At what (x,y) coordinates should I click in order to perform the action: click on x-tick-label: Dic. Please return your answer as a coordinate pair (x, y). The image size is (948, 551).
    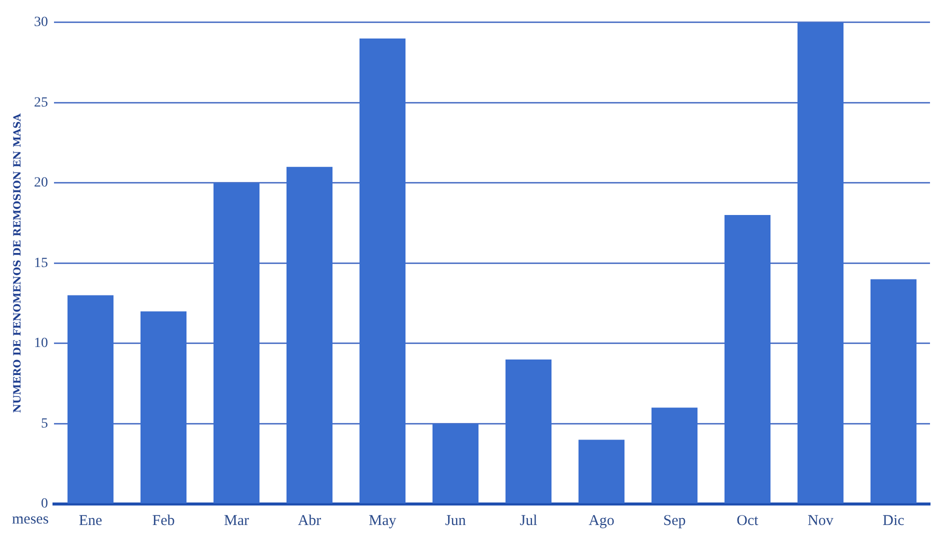
    Looking at the image, I should click on (893, 520).